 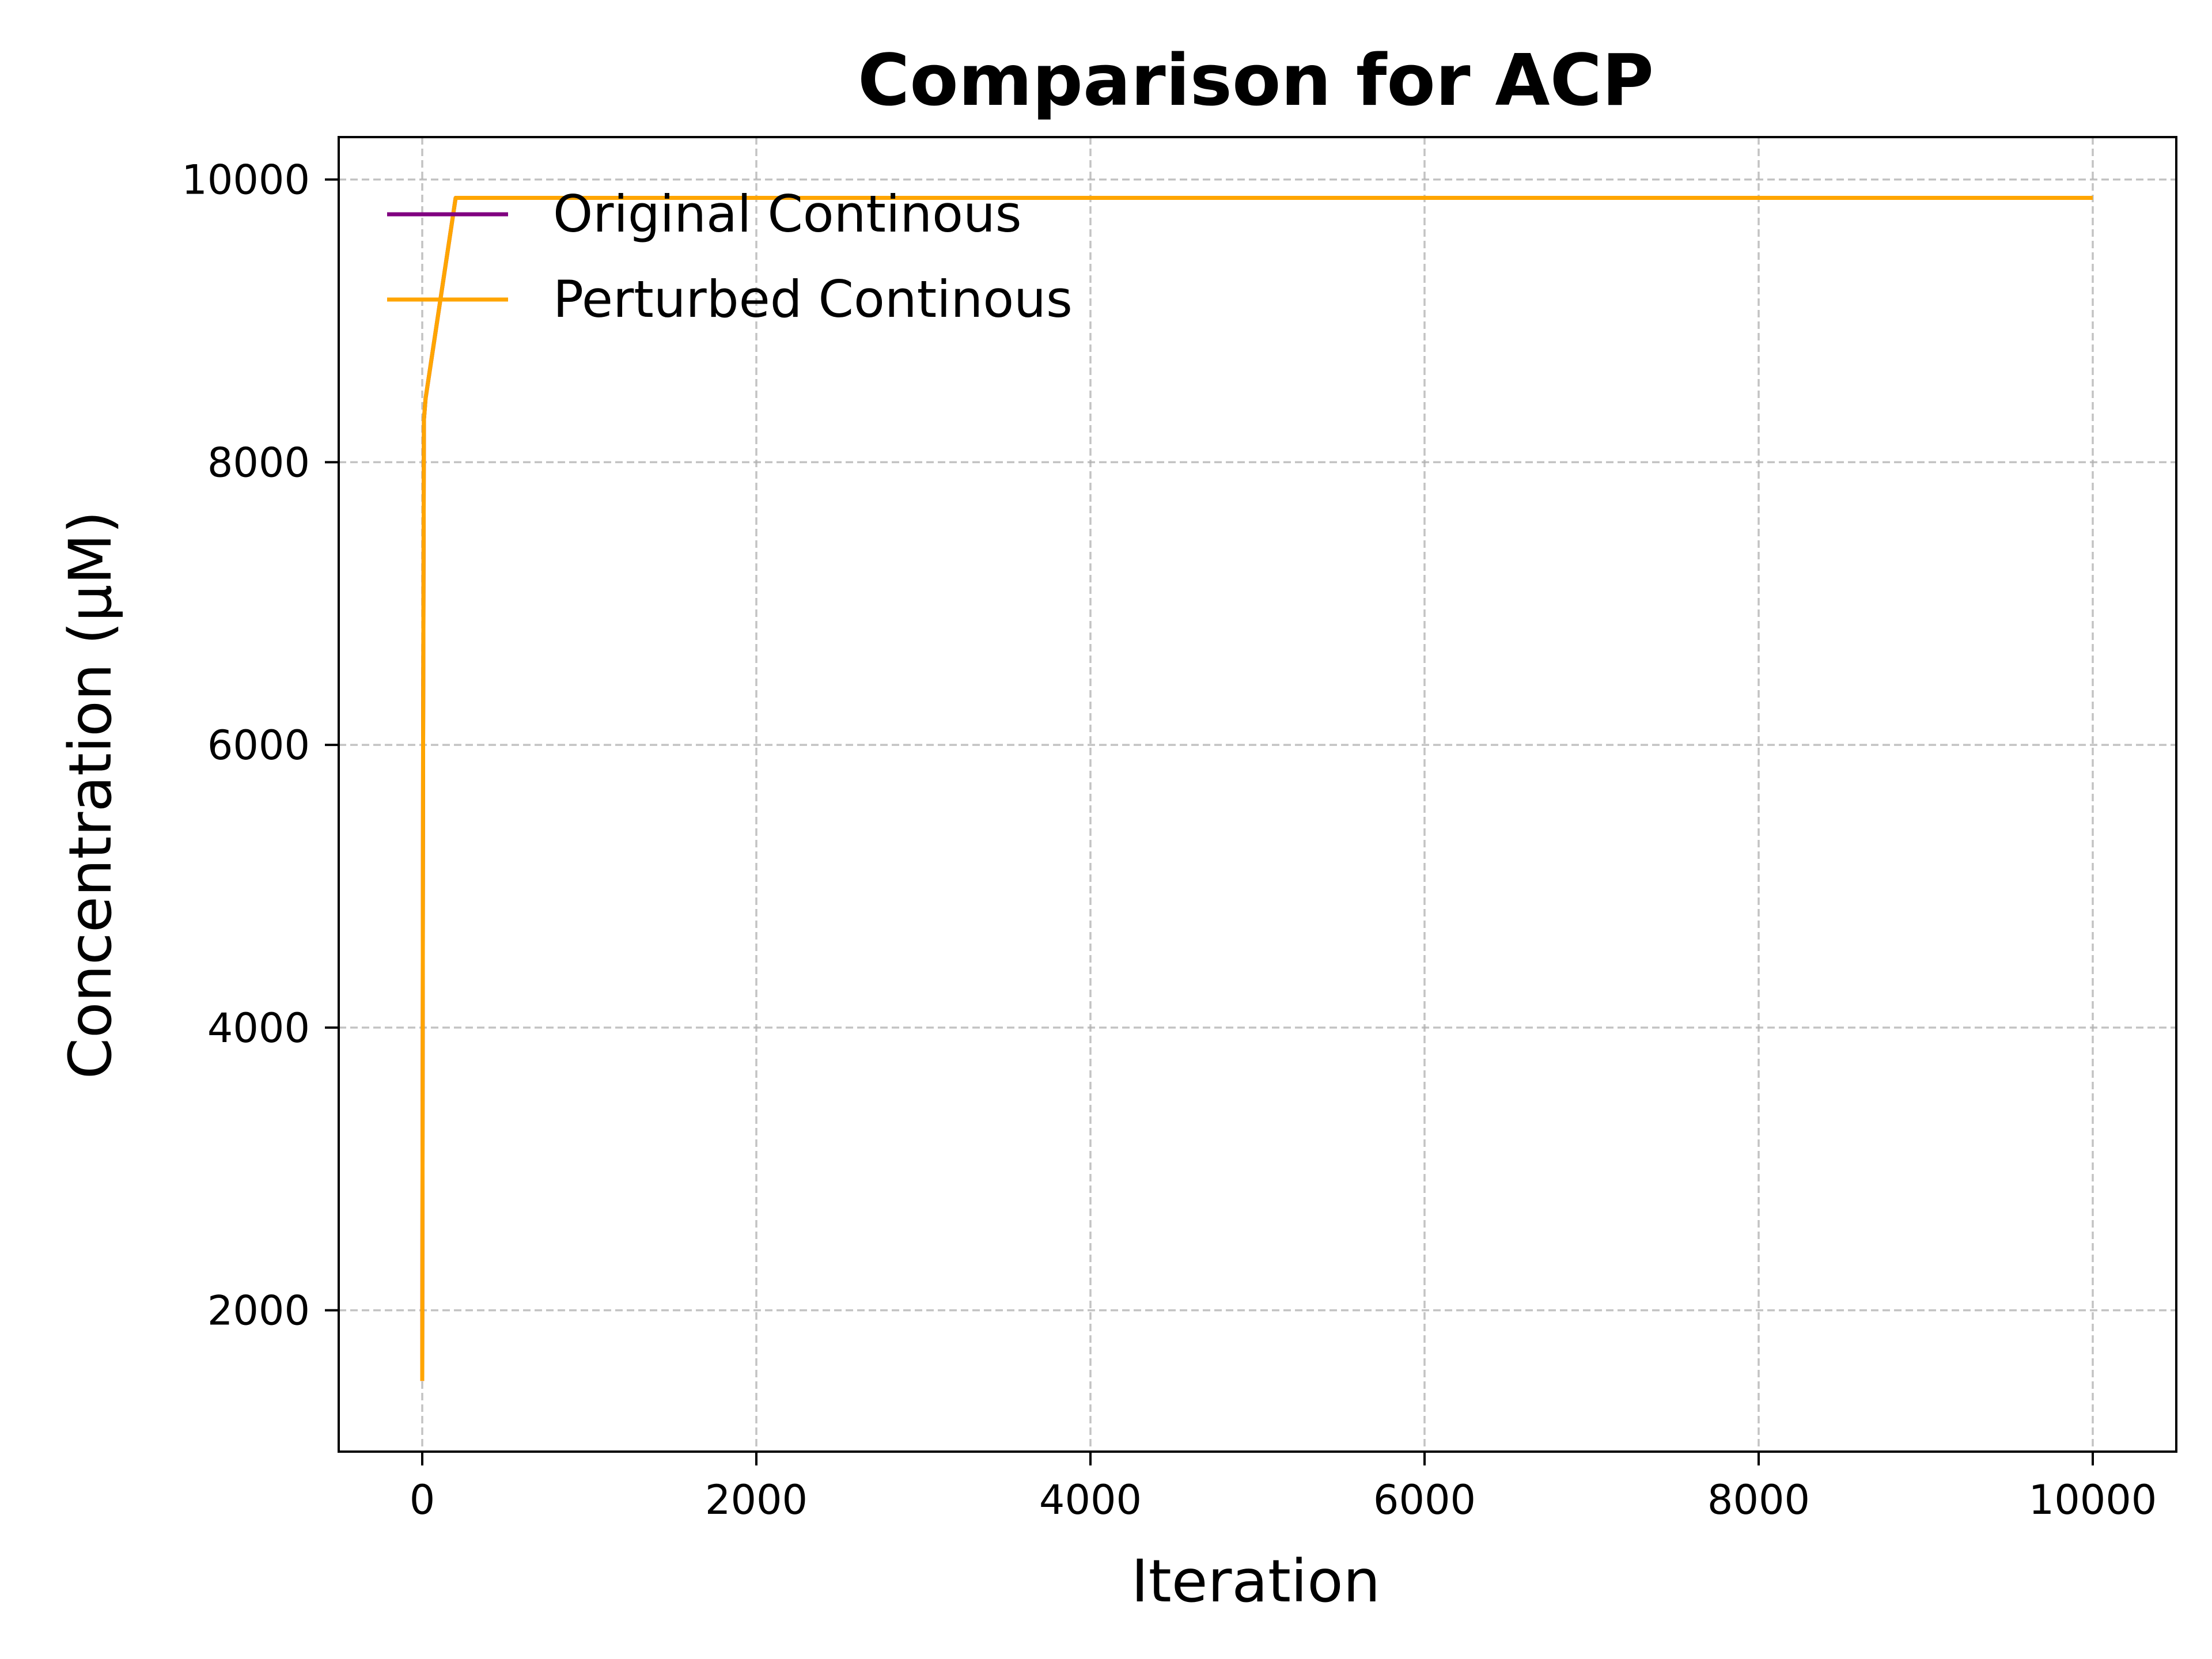 What do you see at coordinates (1256, 81) in the screenshot?
I see `chart-title: Comparison for ACP` at bounding box center [1256, 81].